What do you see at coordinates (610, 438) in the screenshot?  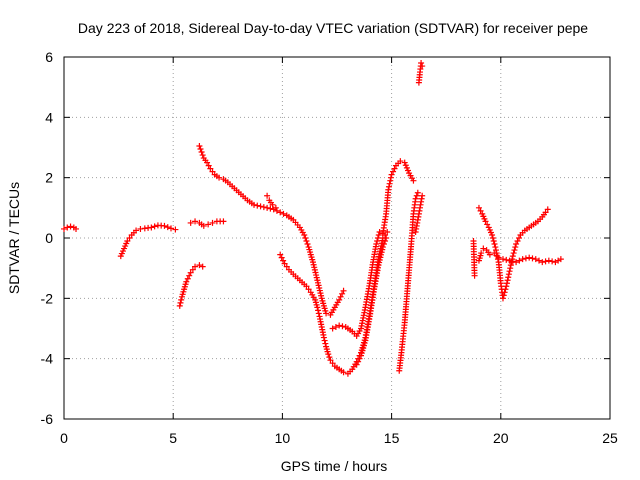 I see `x-tick-label: 25` at bounding box center [610, 438].